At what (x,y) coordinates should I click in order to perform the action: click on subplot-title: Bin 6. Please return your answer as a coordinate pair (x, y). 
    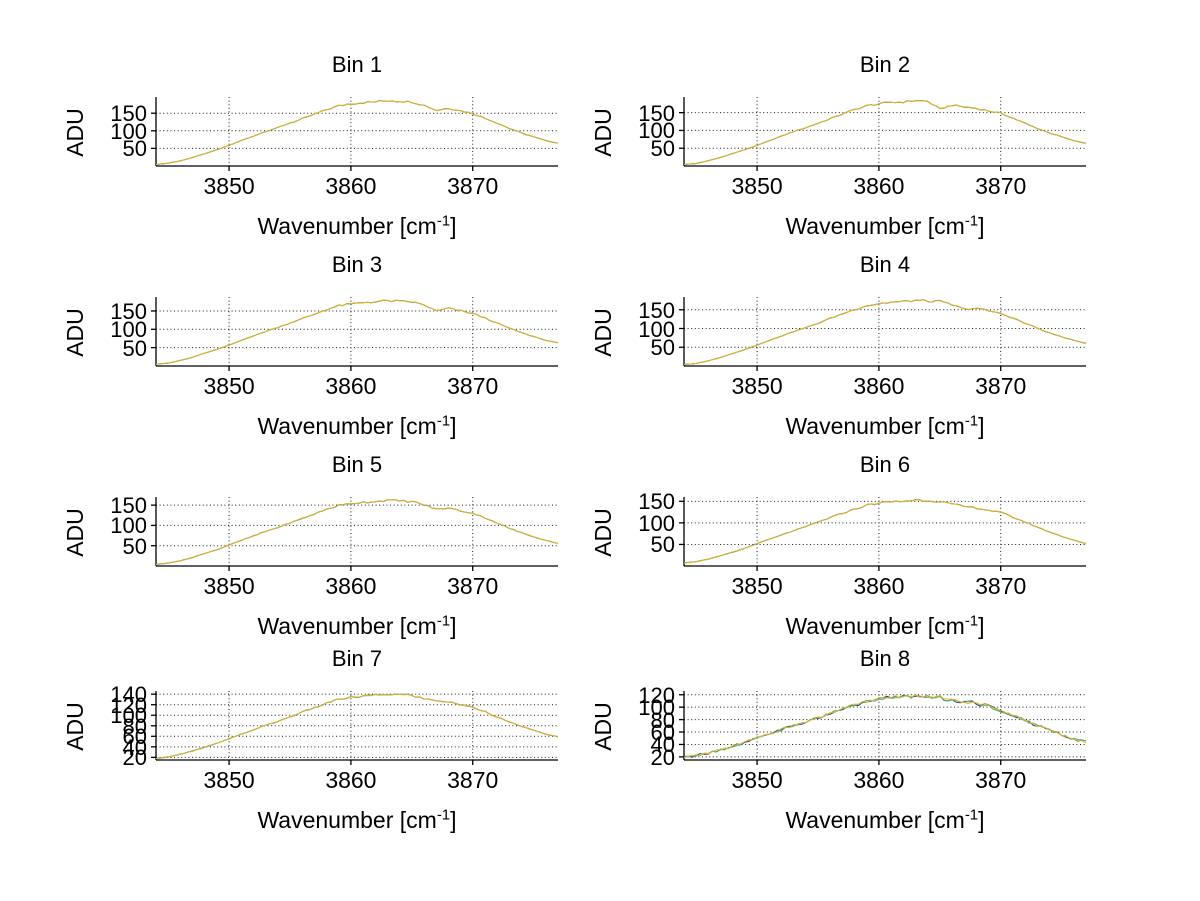
    Looking at the image, I should click on (885, 464).